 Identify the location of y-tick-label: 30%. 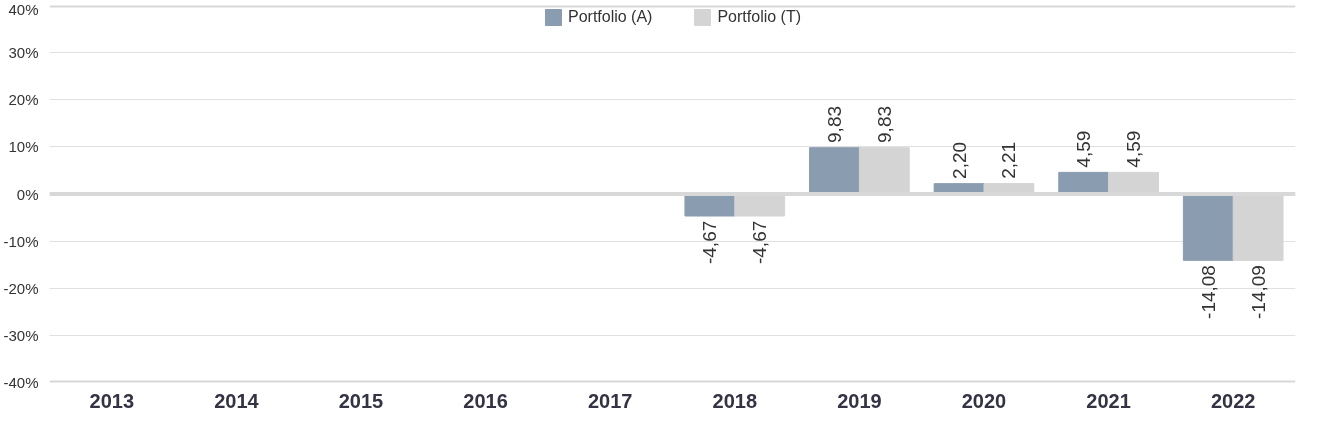
(23, 53).